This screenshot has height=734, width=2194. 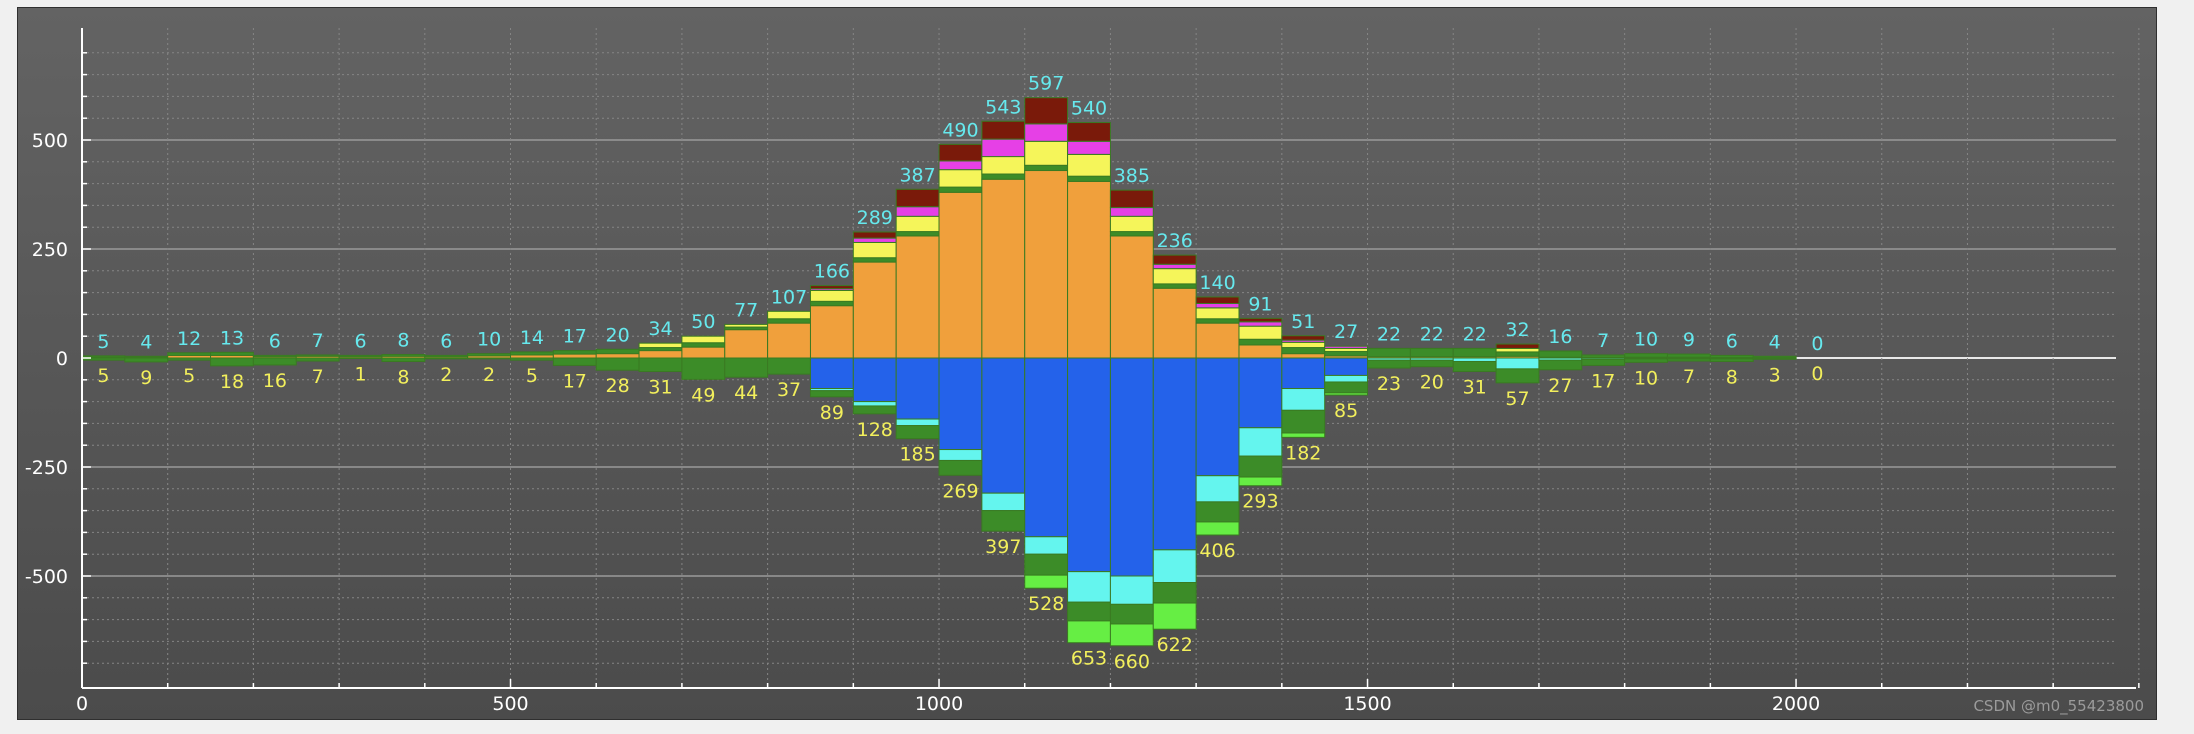 I want to click on positive-total-label: 9, so click(x=1689, y=340).